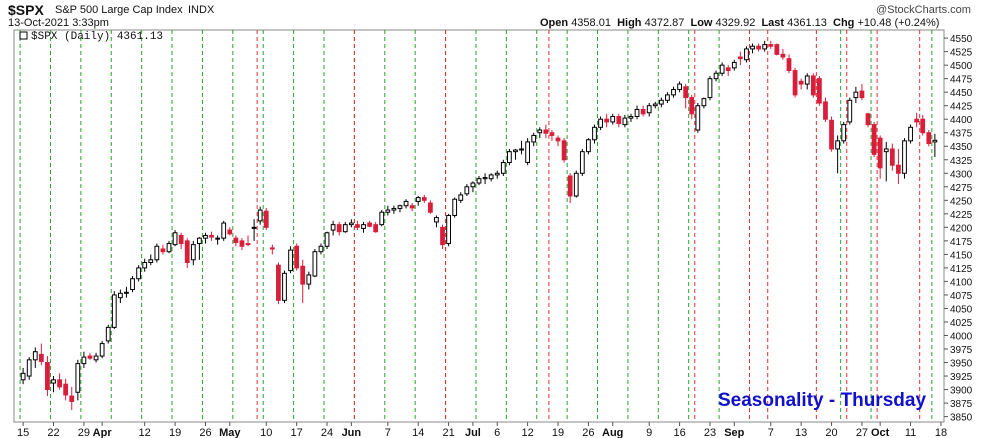  I want to click on y-tick-label: 4275, so click(961, 188).